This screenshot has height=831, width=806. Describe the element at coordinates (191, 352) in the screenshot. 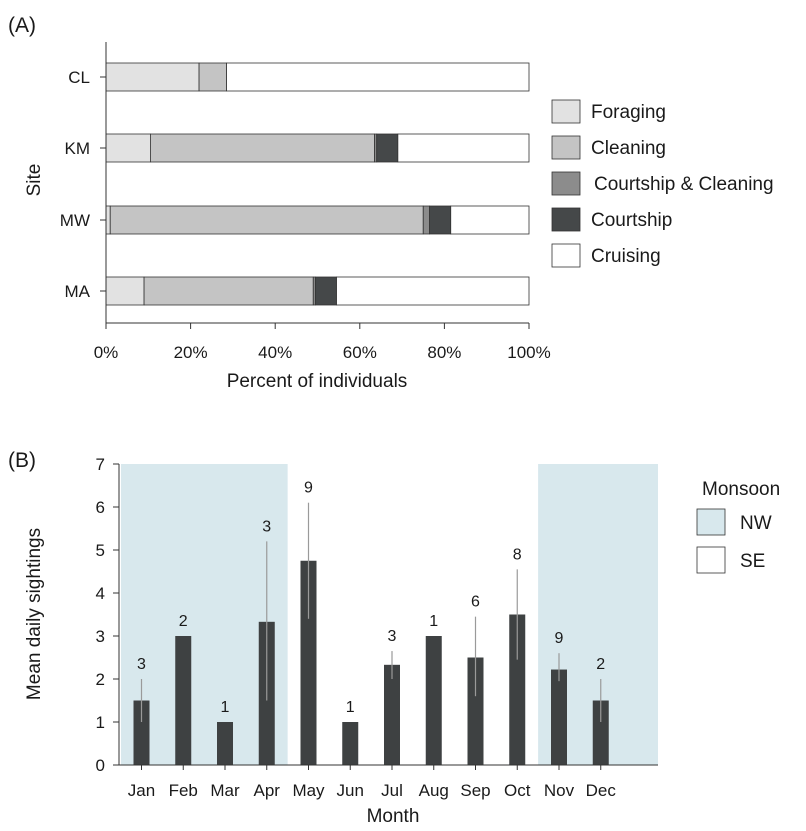

I see `x-tick-label-20: 20%` at that location.